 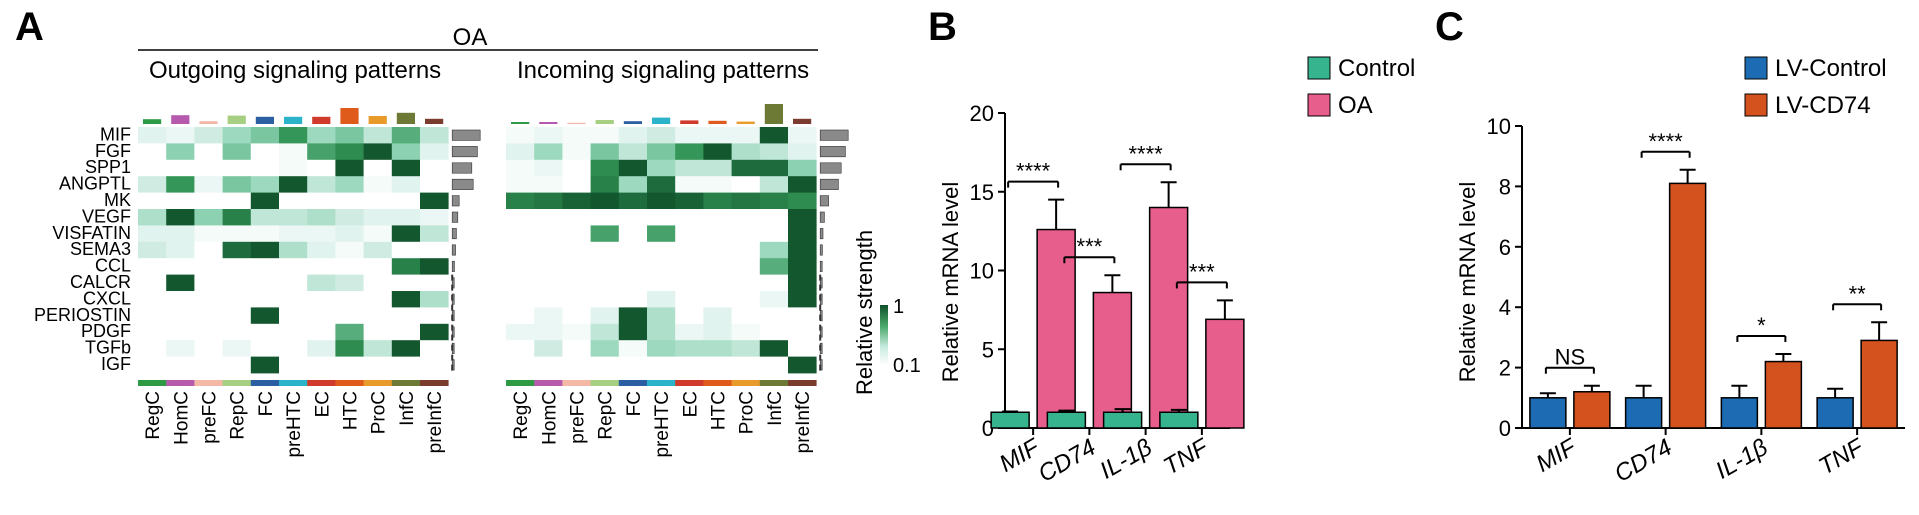 What do you see at coordinates (1033, 171) in the screenshot?
I see `significance-label: ****` at bounding box center [1033, 171].